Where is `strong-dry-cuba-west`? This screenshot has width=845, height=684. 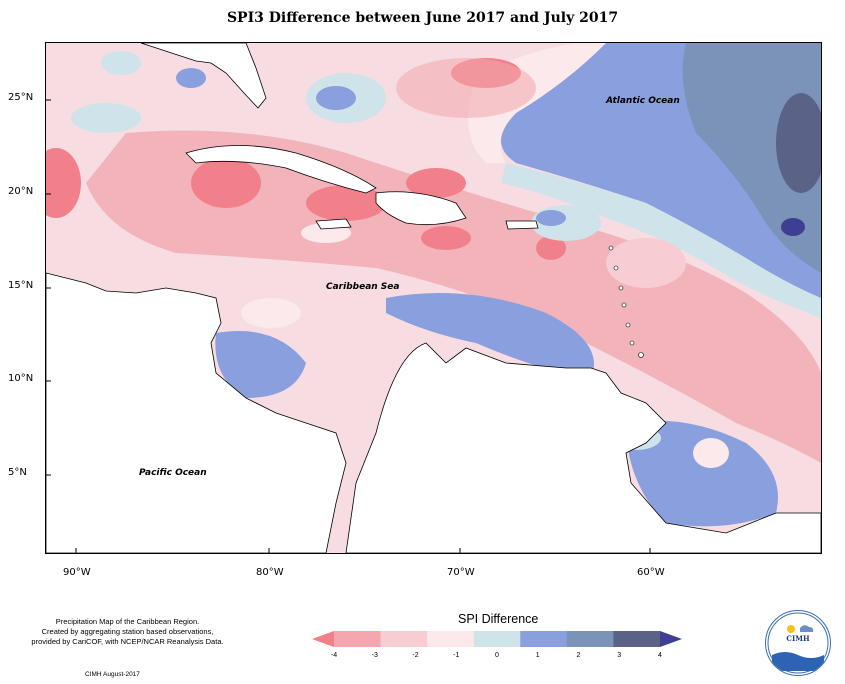
strong-dry-cuba-west is located at coordinates (226, 183).